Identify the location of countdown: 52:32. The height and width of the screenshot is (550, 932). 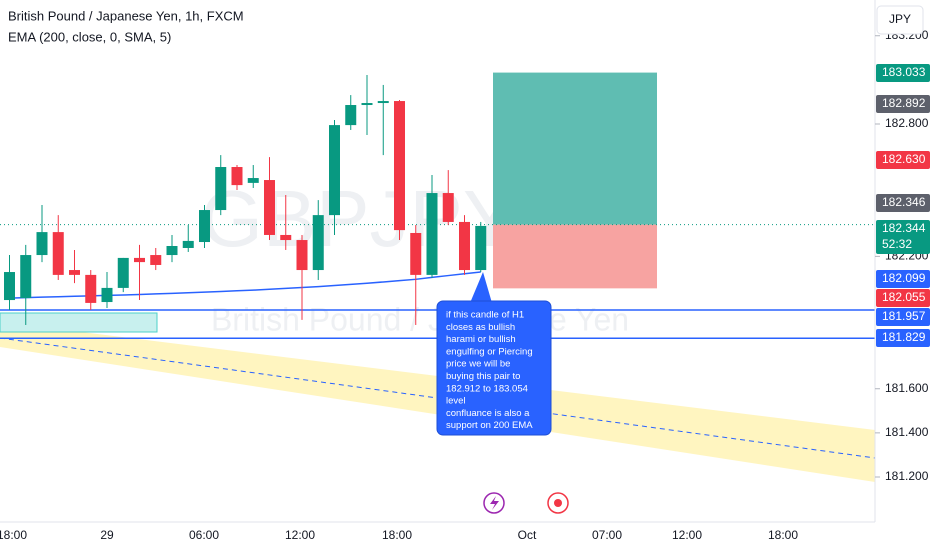
(897, 244).